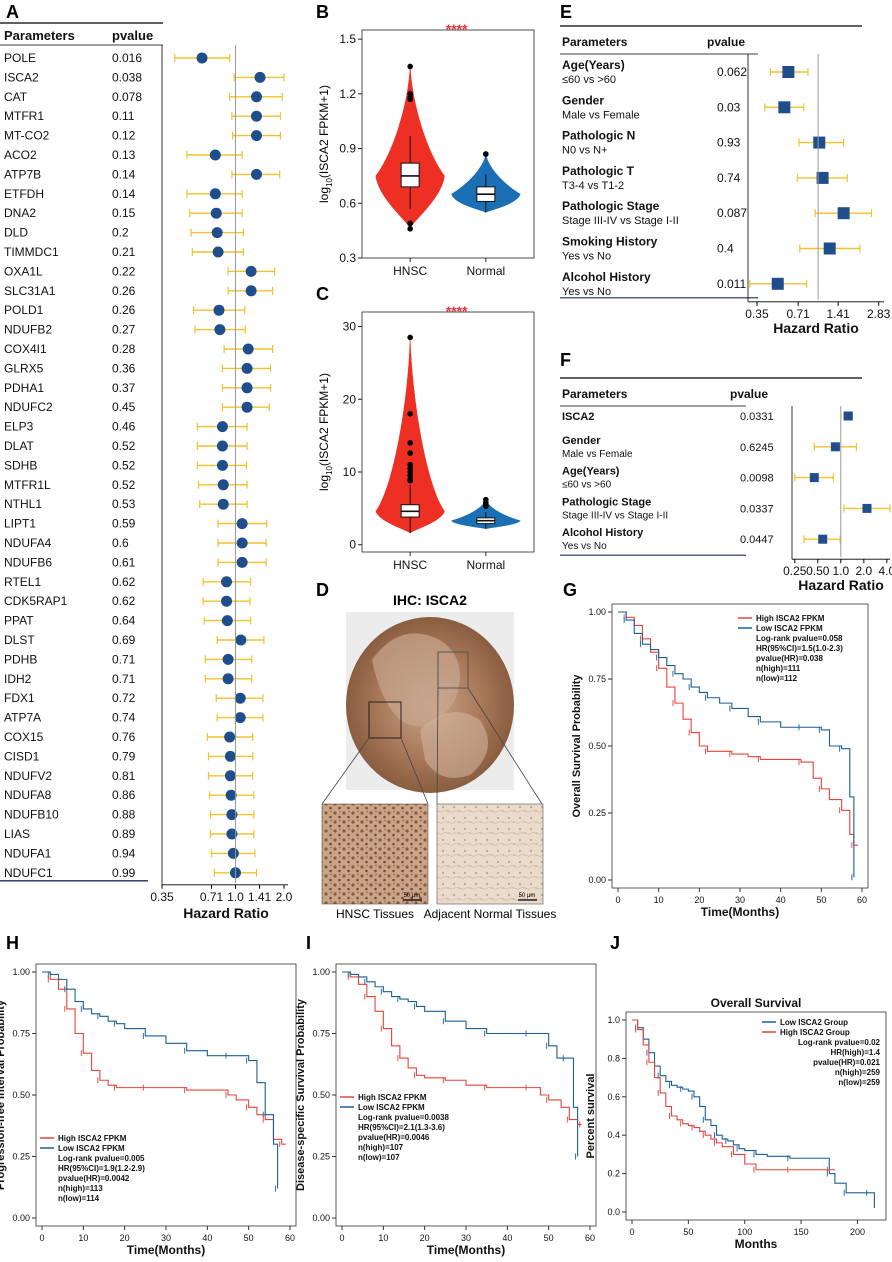  I want to click on x-tick-label: 0.25, so click(795, 571).